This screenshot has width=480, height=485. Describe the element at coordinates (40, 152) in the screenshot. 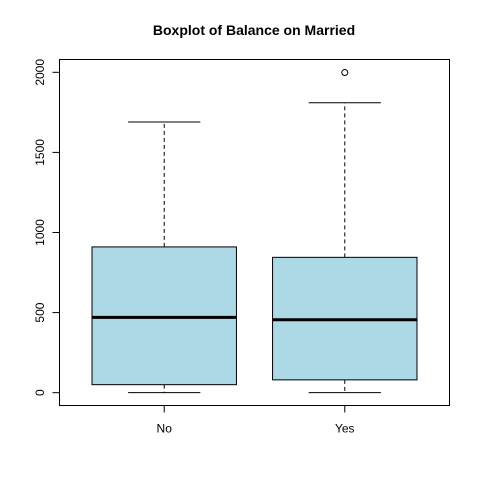

I see `y-tick-label: 1500` at that location.